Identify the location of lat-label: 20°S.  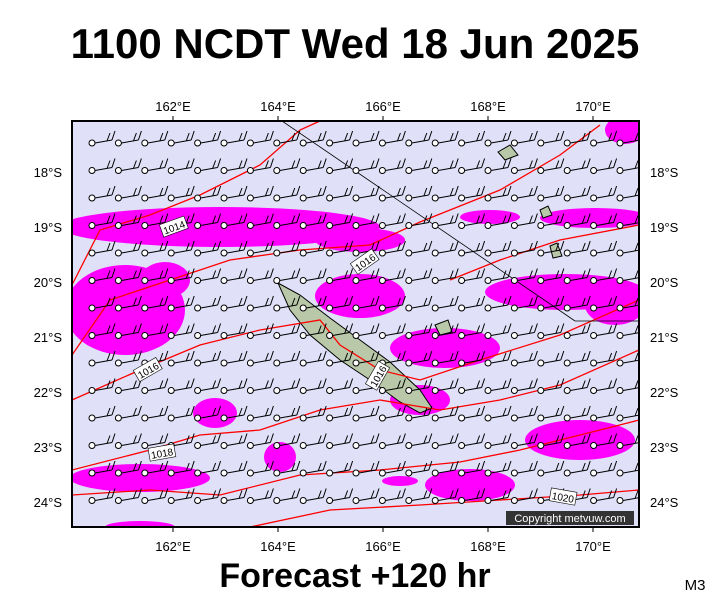
(664, 282).